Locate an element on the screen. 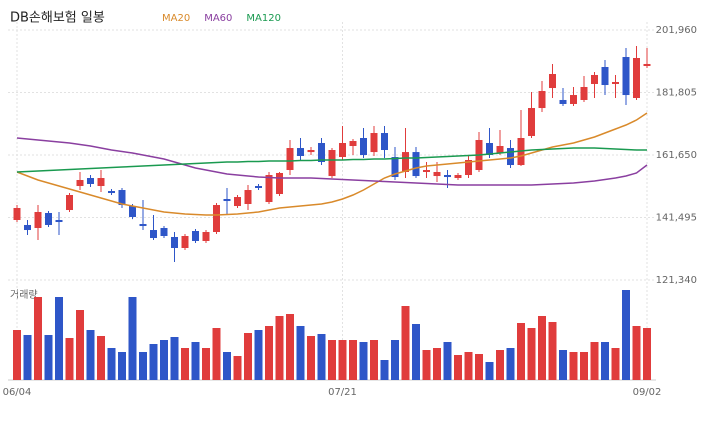 This screenshot has height=440, width=720. legend: MA20 MA60 MA120 is located at coordinates (221, 18).